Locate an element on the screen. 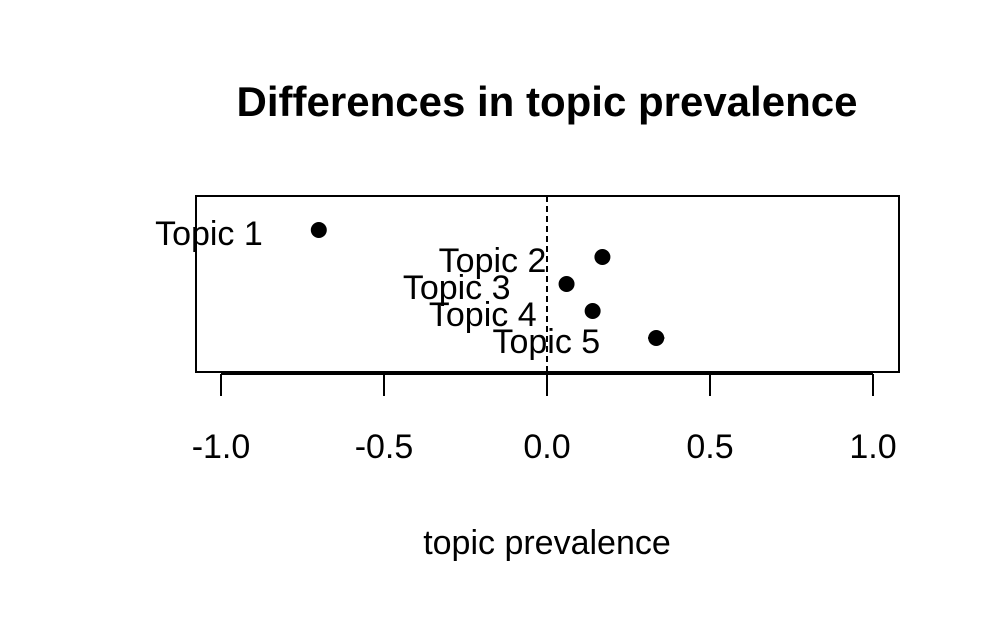 This screenshot has width=1000, height=618. x-tick-label: -0.5 is located at coordinates (384, 447).